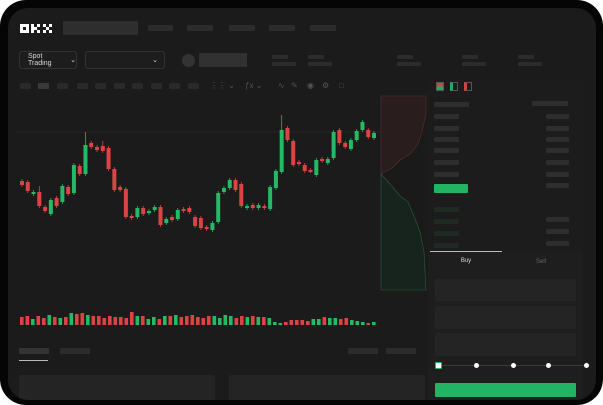  I want to click on bottom-card, so click(117, 387).